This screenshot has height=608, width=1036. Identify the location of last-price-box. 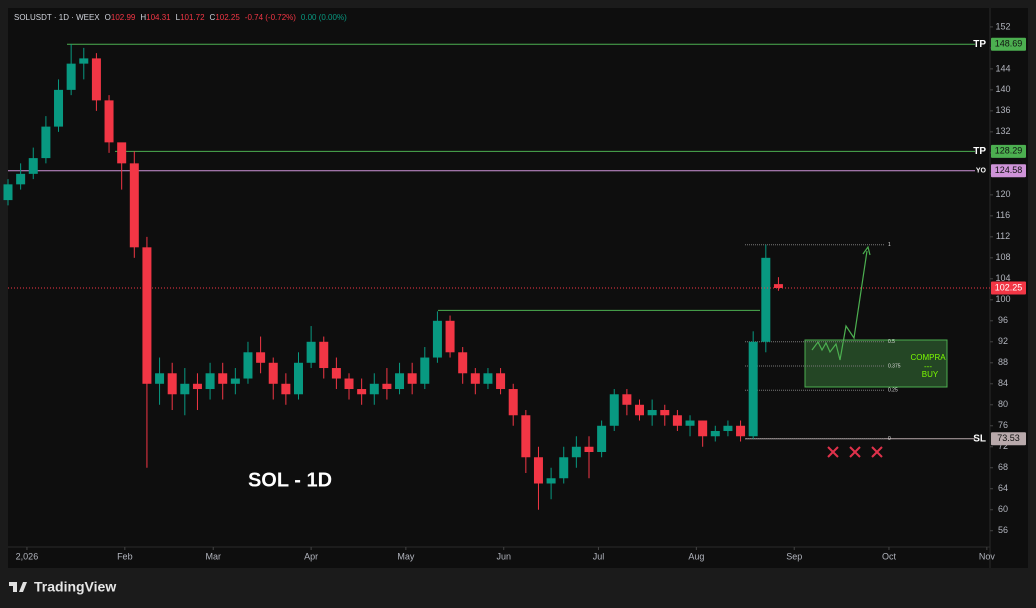
(1008, 288).